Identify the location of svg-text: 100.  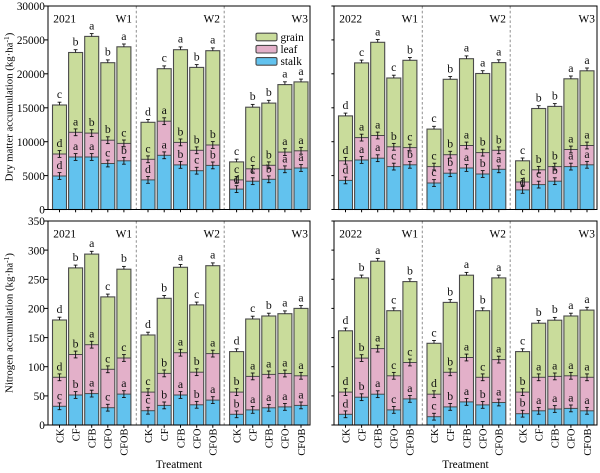
(36, 368).